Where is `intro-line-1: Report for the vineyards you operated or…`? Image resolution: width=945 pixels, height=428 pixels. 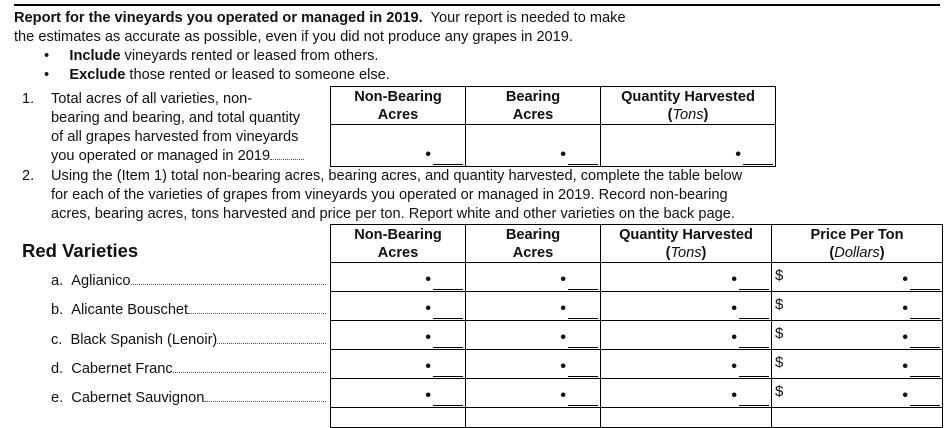
intro-line-1: Report for the vineyards you operated or… is located at coordinates (320, 18).